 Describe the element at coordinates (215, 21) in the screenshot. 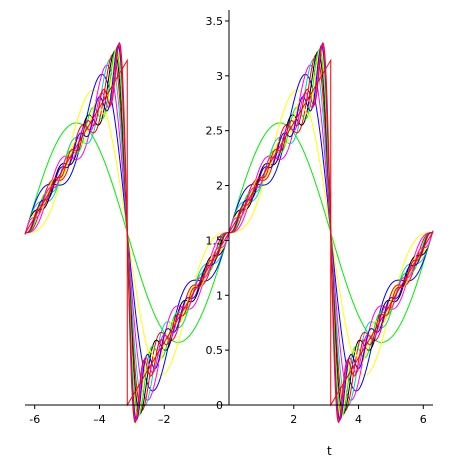

I see `y-tick-label: 3.5` at that location.